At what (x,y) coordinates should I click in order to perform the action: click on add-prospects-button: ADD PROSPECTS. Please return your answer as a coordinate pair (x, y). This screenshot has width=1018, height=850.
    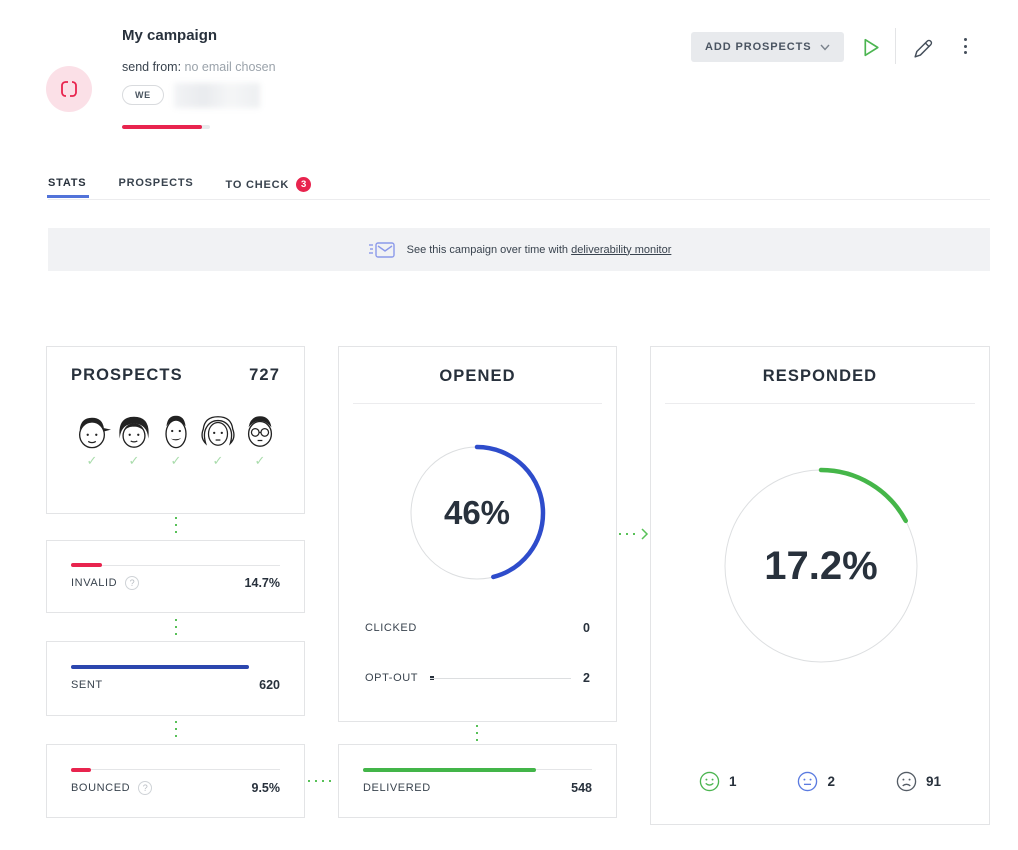
    Looking at the image, I should click on (768, 47).